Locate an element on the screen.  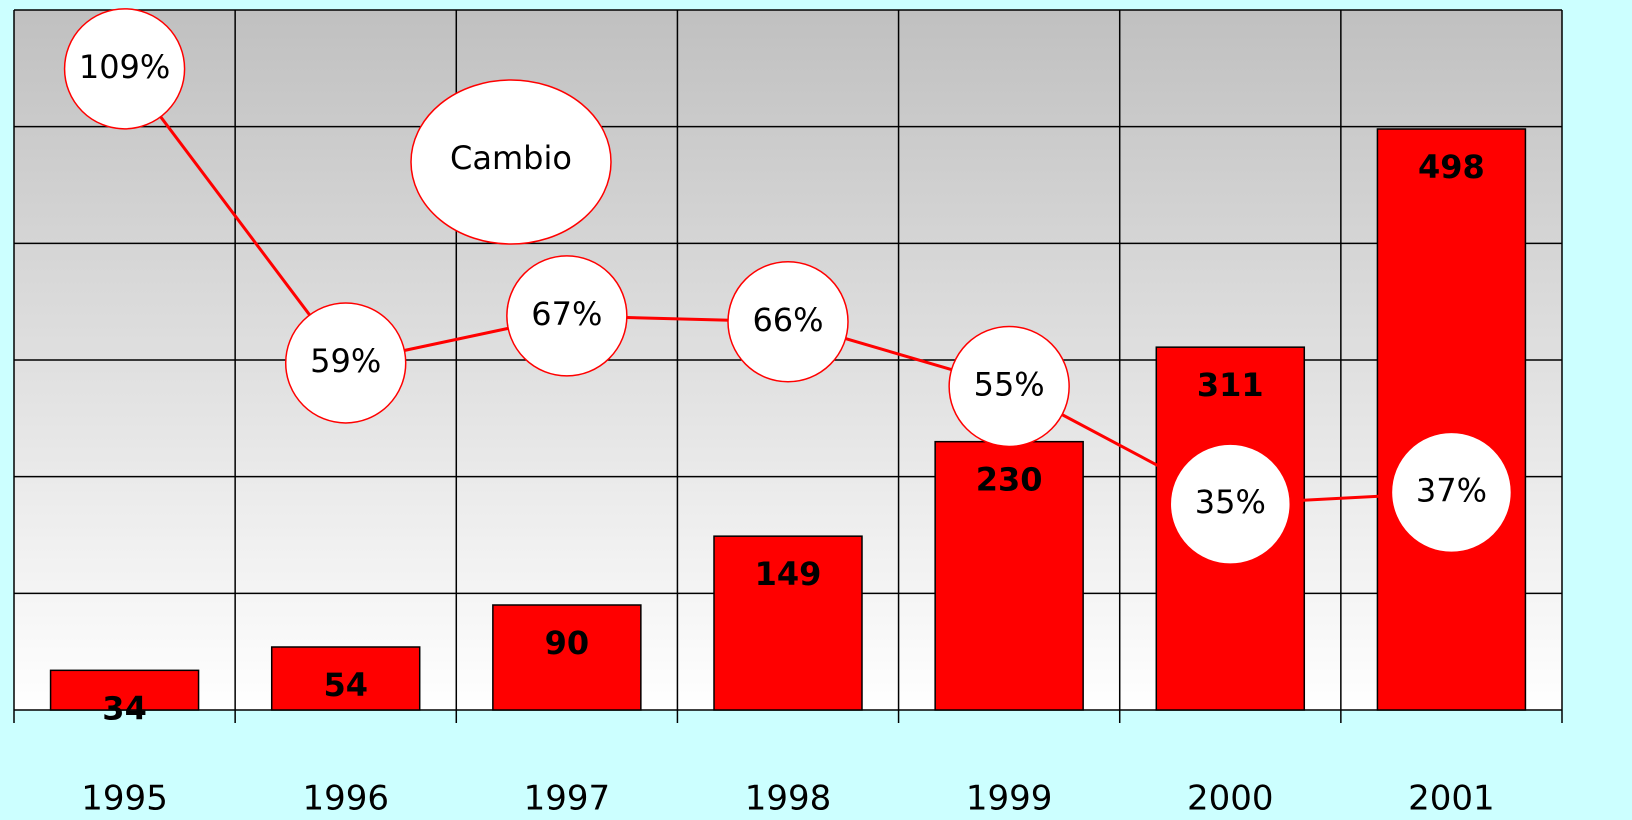
bar-value-label: 230 is located at coordinates (1009, 480).